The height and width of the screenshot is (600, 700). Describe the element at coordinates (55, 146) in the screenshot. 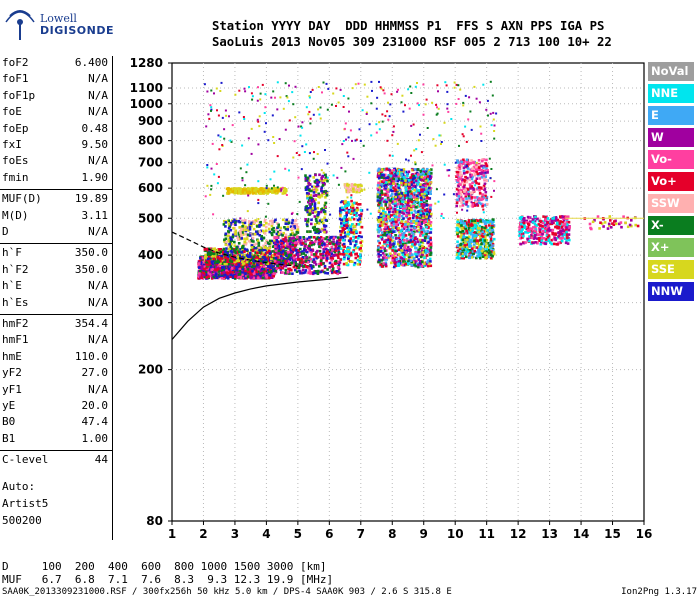

I see `param-row: fxI 9.50` at that location.